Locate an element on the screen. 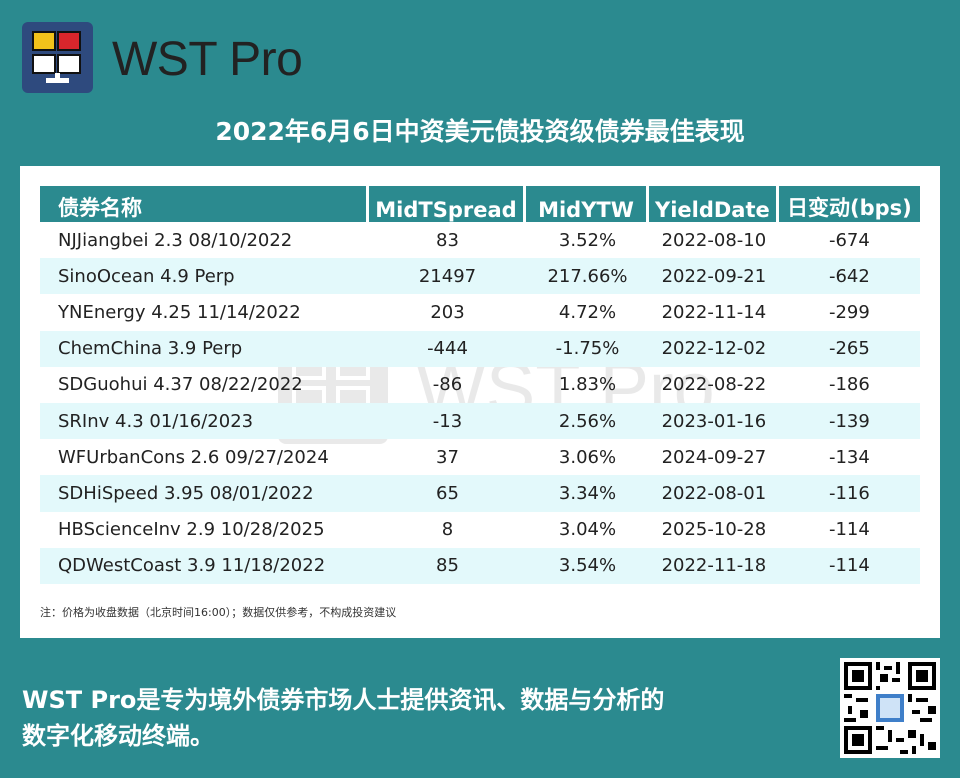 This screenshot has width=960, height=778. cell-midtspread: -444 is located at coordinates (447, 348).